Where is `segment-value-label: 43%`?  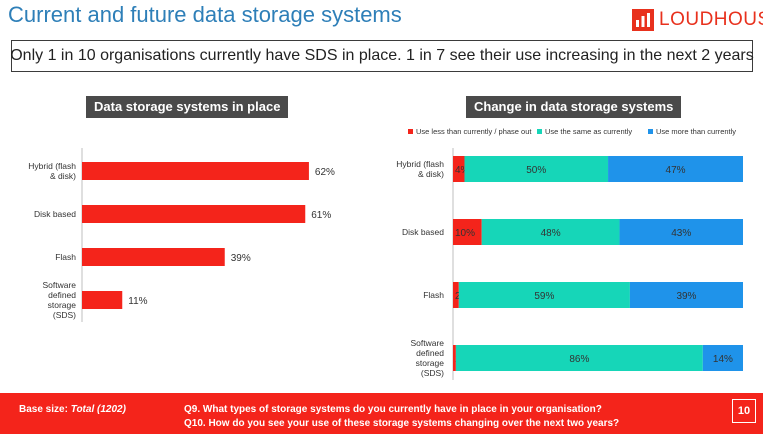
segment-value-label: 43% is located at coordinates (681, 233).